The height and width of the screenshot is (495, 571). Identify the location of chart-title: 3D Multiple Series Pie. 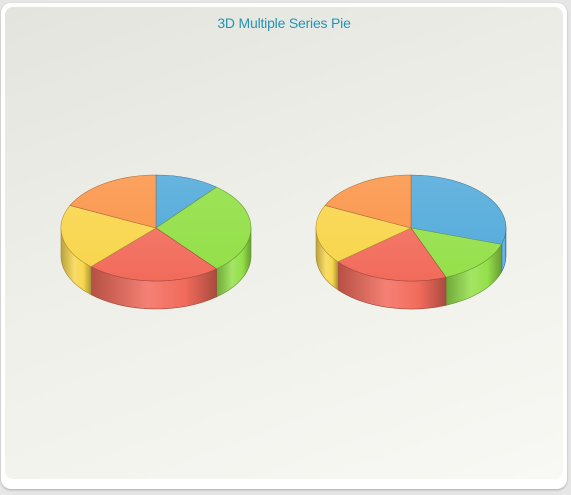
(284, 23).